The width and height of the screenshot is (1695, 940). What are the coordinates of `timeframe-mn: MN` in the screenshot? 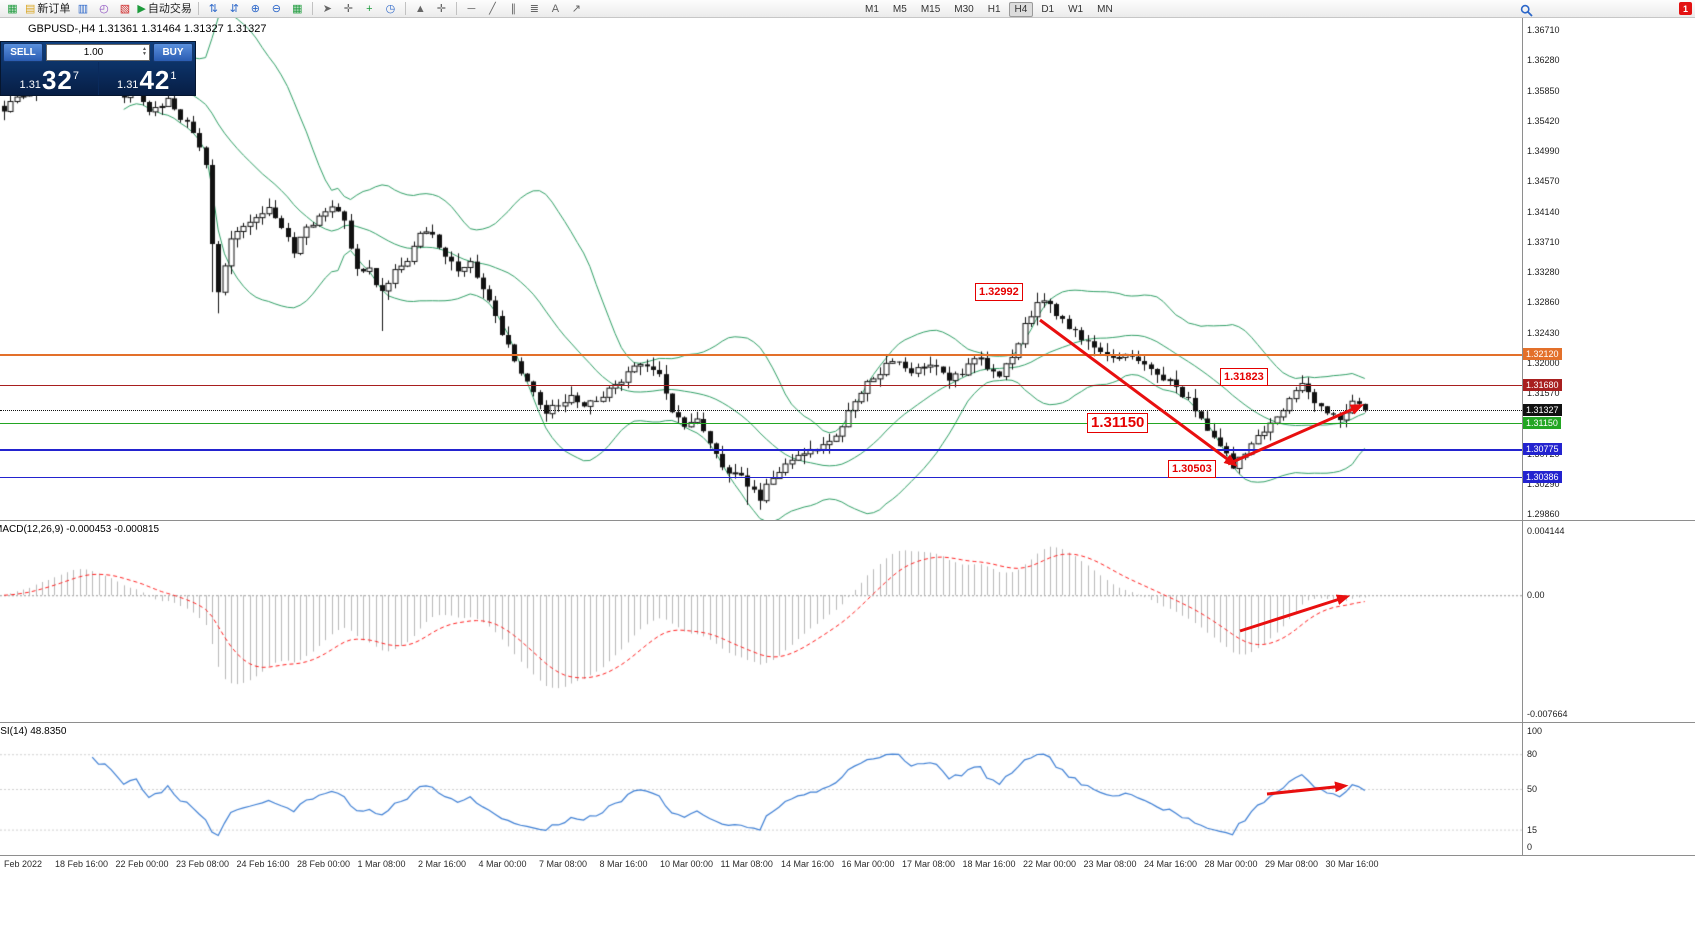 It's located at (1105, 9).